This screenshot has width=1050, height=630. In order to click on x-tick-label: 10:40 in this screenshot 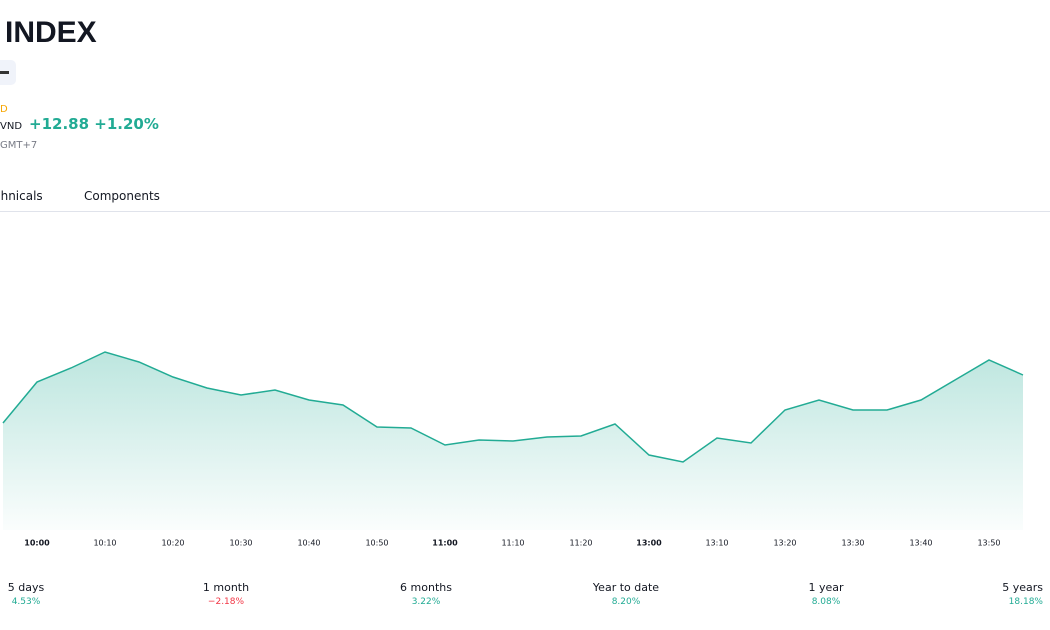, I will do `click(308, 543)`.